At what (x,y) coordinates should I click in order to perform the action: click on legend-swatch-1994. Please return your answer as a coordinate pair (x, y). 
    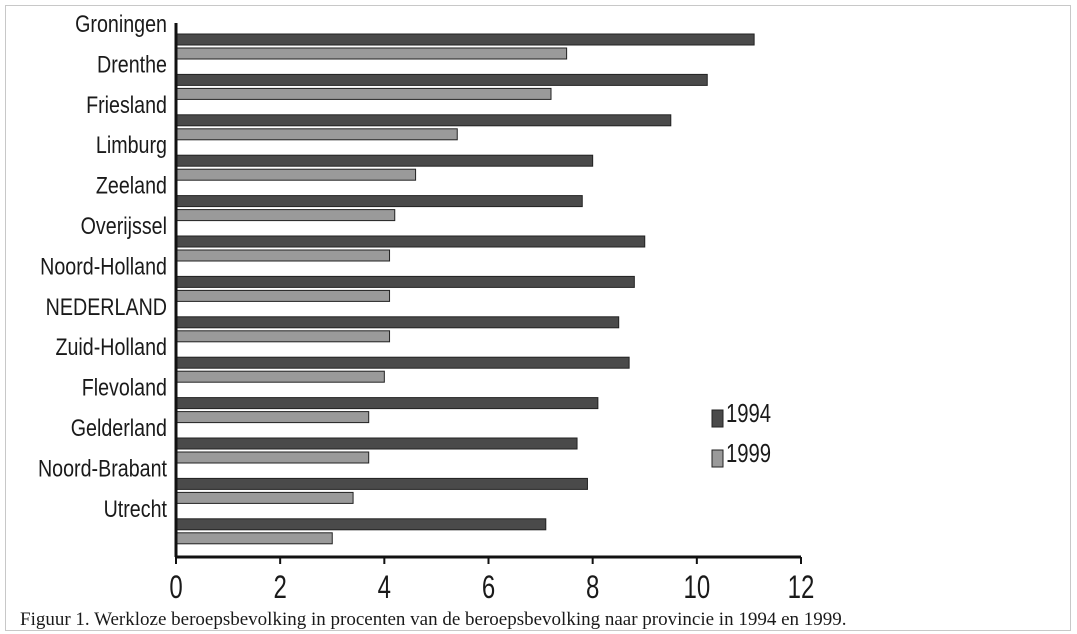
    Looking at the image, I should click on (717, 418).